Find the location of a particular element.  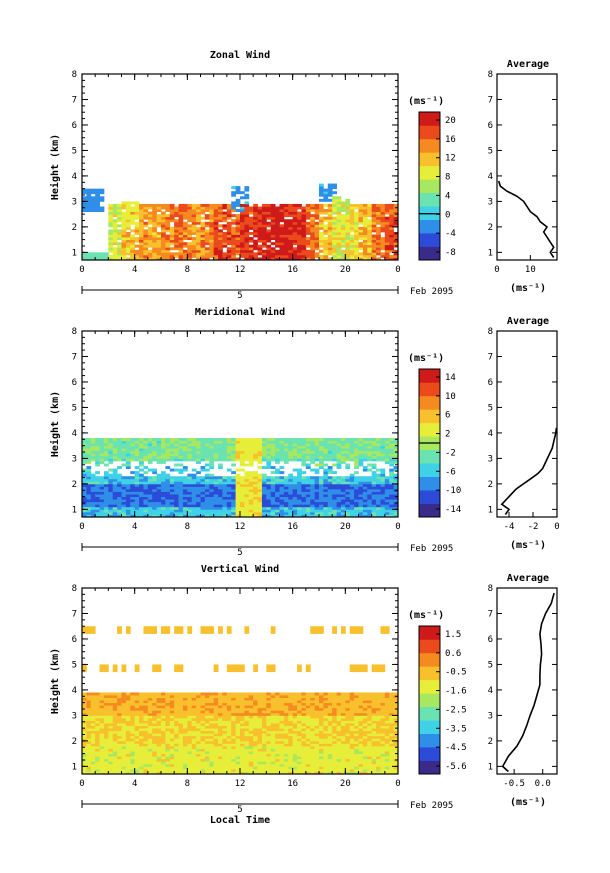

y-tick-label: 7 is located at coordinates (74, 357).